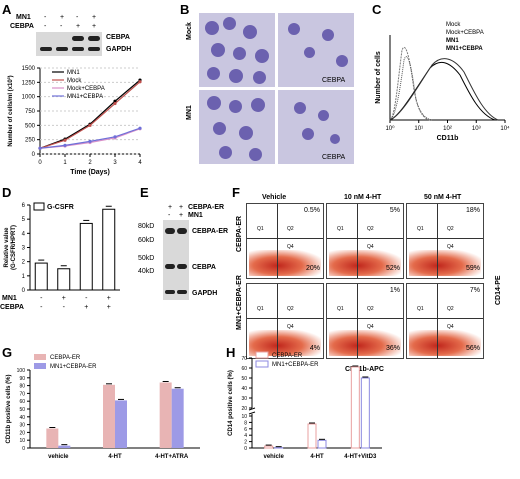 This screenshot has width=520, height=479. I want to click on x-row-label-cebpa: CEBPA, so click(12, 307).